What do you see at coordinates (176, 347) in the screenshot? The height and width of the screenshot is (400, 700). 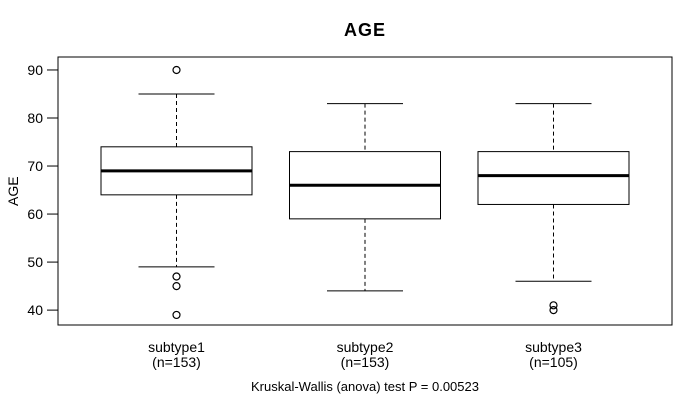 I see `x-category-label: subtype1` at bounding box center [176, 347].